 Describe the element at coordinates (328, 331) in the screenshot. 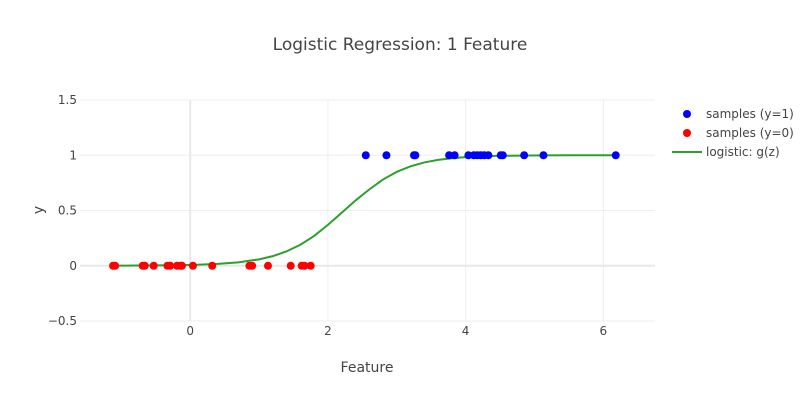

I see `x-tick-label: 2` at that location.